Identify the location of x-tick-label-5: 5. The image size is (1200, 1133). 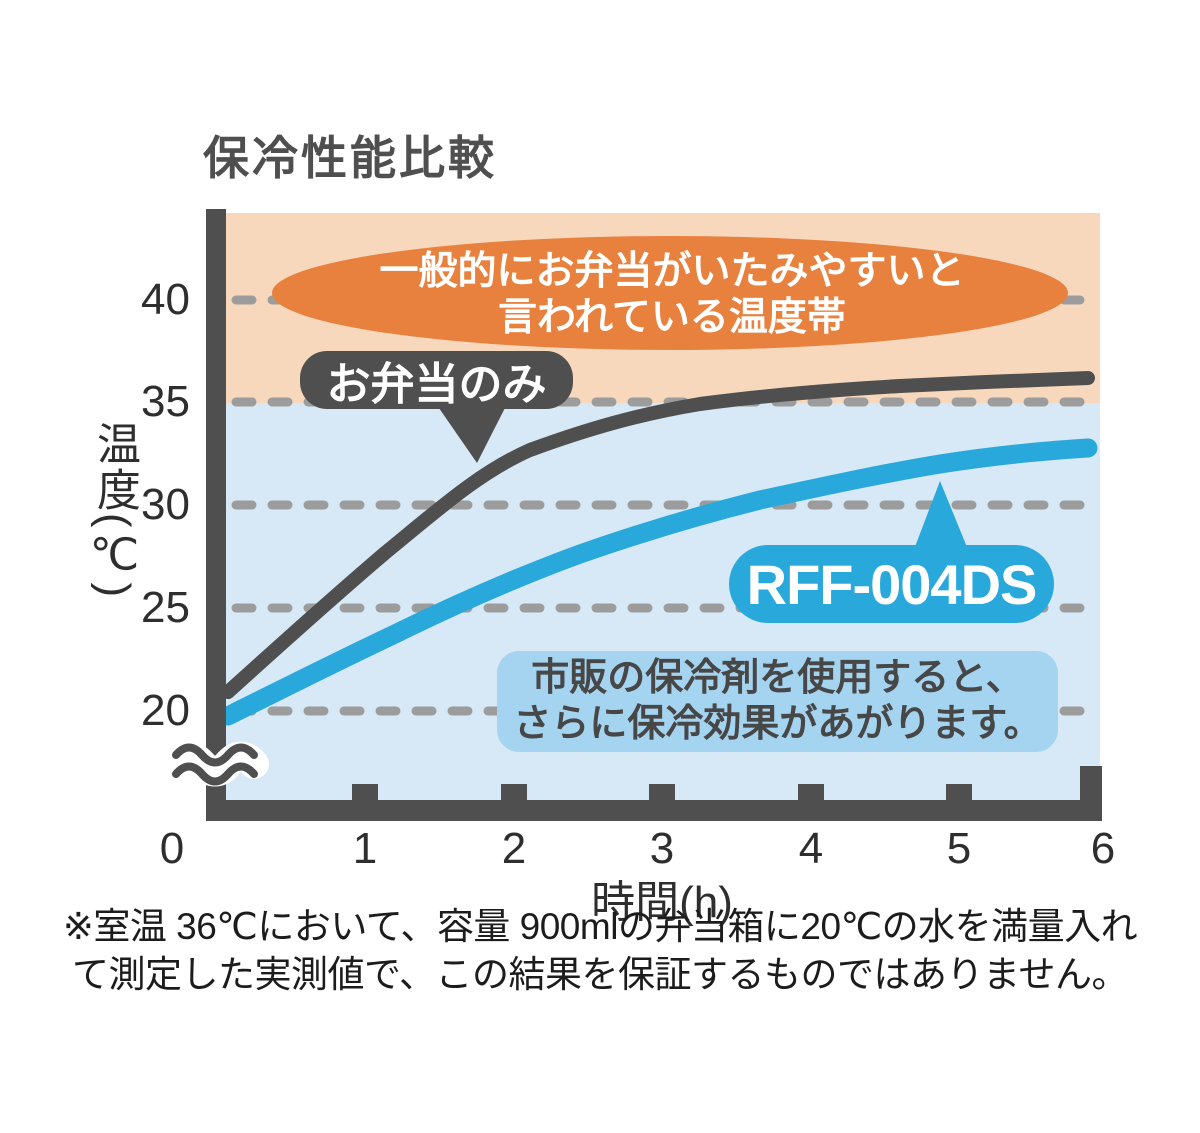
(959, 848).